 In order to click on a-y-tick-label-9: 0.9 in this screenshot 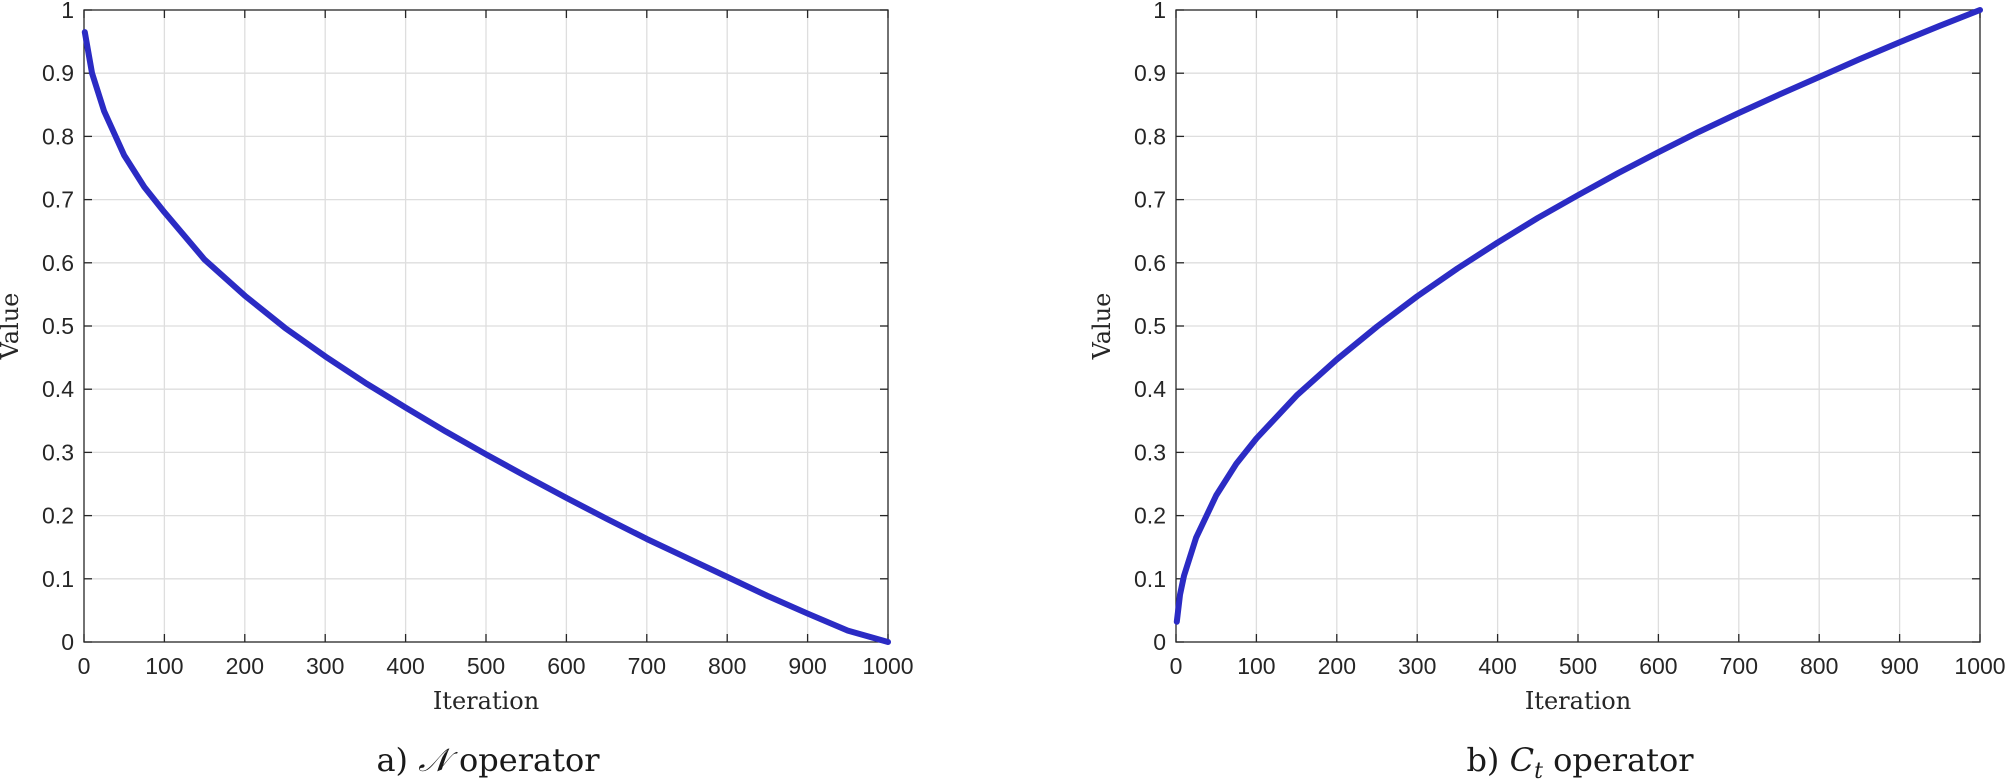, I will do `click(58, 73)`.